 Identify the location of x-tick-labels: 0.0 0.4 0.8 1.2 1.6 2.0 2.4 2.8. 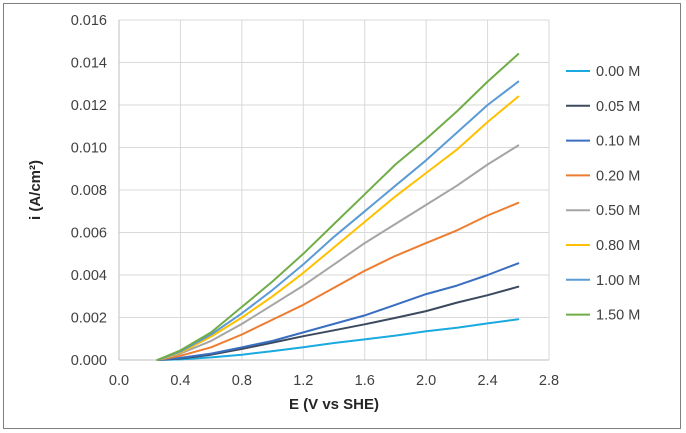
(334, 381).